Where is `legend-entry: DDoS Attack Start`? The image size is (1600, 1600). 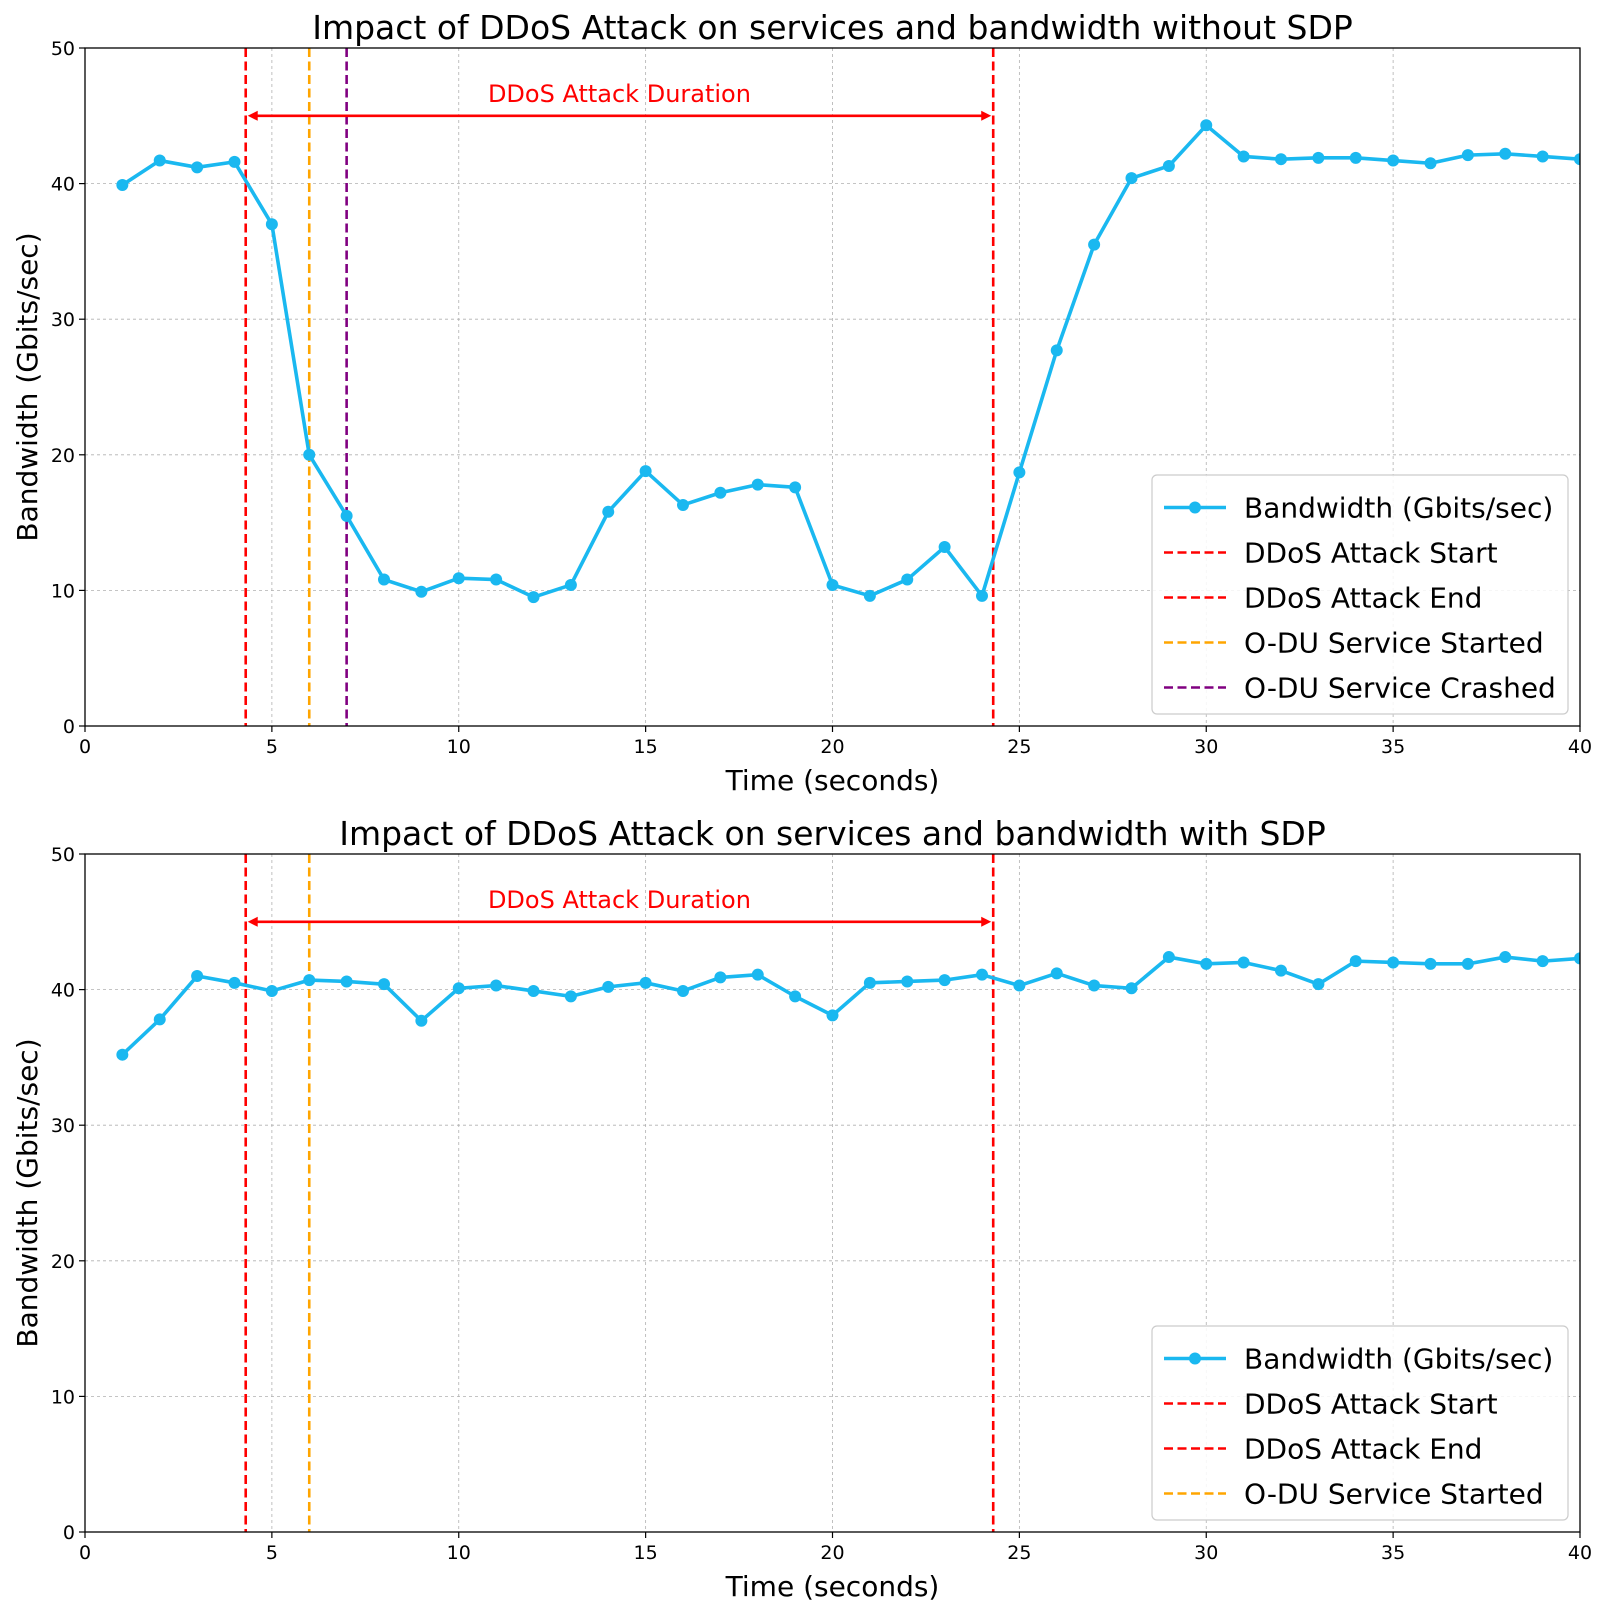
legend-entry: DDoS Attack Start is located at coordinates (1331, 553).